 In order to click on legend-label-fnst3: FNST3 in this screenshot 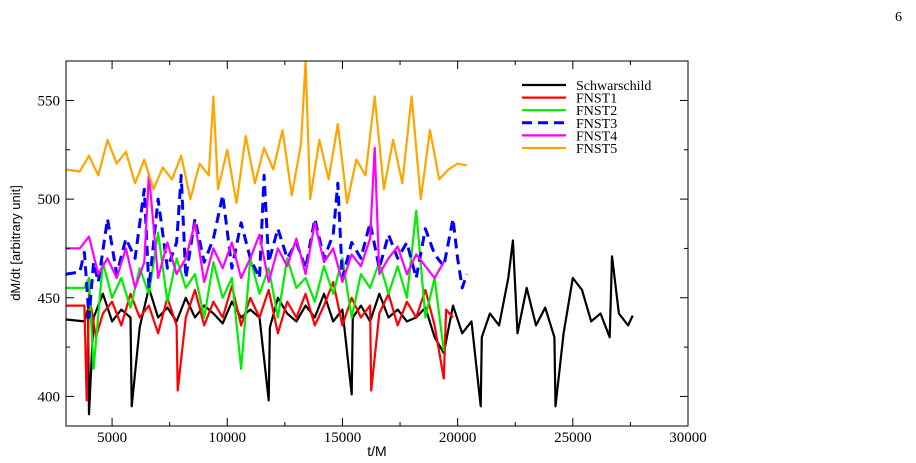, I will do `click(596, 124)`.